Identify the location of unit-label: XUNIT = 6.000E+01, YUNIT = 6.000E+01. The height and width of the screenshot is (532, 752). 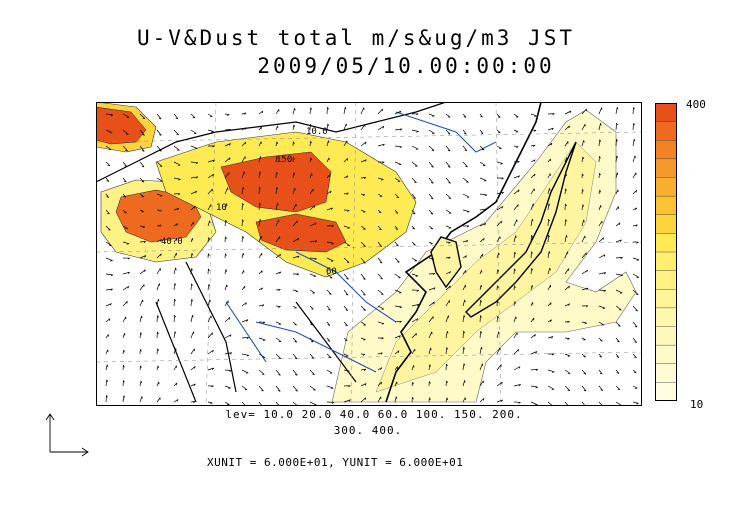
(335, 462).